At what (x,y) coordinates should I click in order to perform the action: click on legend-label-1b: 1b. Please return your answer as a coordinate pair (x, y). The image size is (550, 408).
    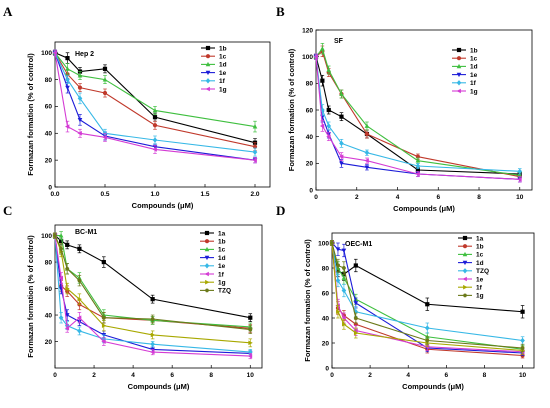
    Looking at the image, I should click on (474, 50).